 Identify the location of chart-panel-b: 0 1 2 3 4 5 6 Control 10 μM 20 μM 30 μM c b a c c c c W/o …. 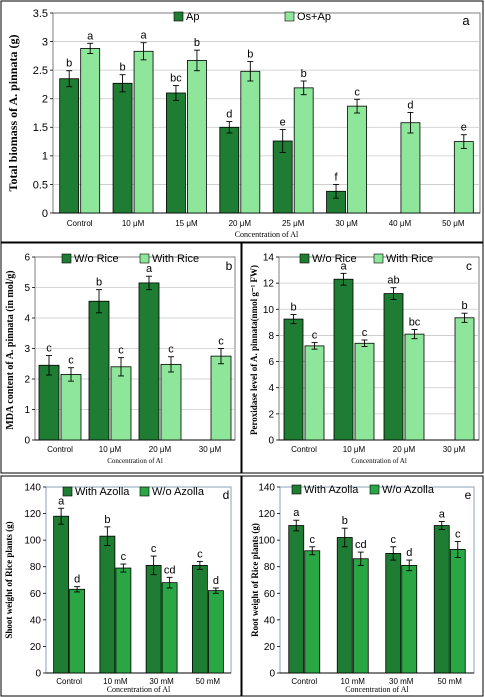
(120, 359).